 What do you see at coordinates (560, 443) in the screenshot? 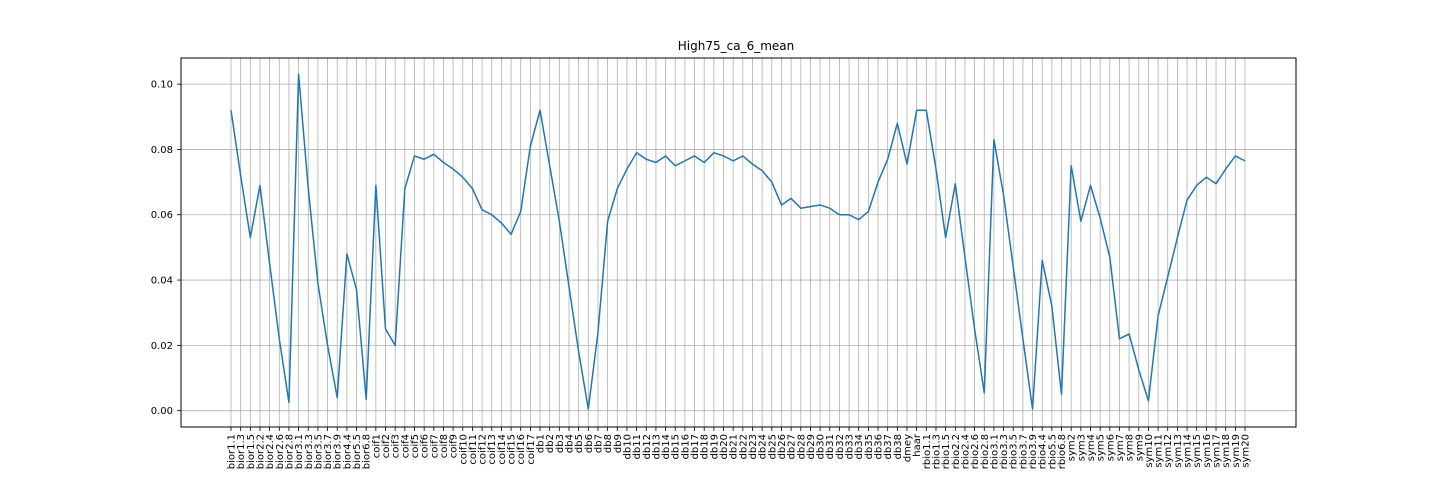
I see `x-tick-label: db3` at bounding box center [560, 443].